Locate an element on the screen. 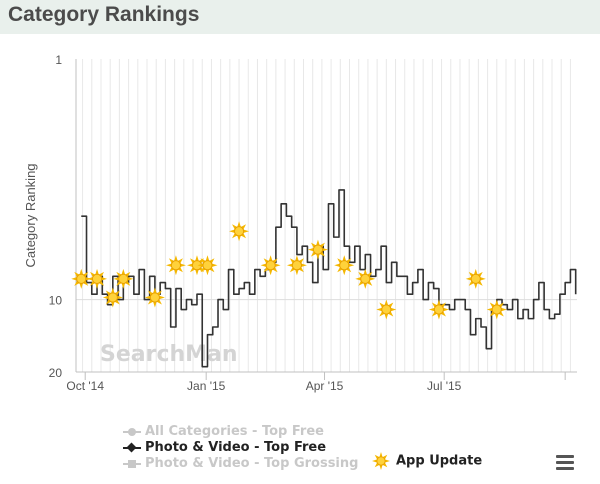 Image resolution: width=600 pixels, height=484 pixels. y-axis-label: Category Ranking is located at coordinates (30, 215).